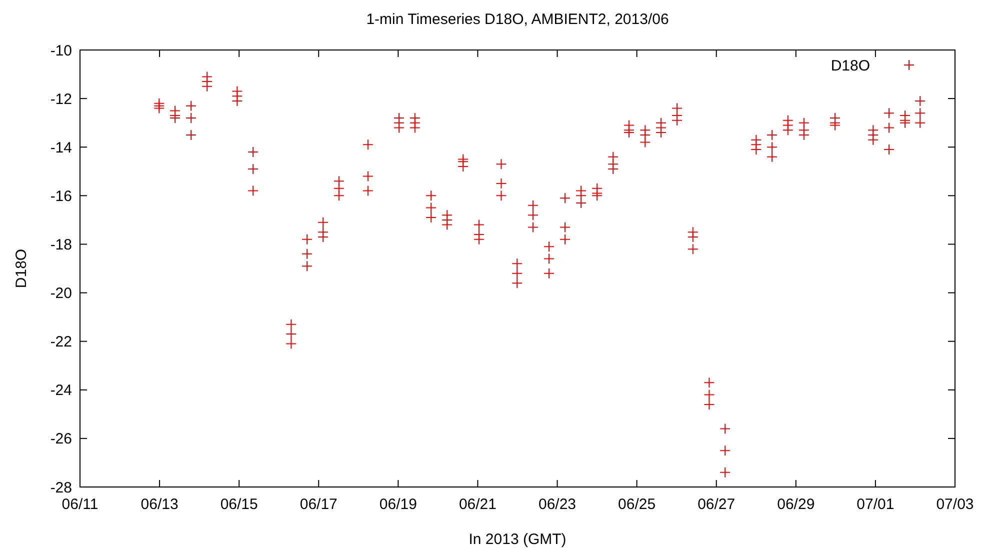  Describe the element at coordinates (61, 196) in the screenshot. I see `y-tick-label: -16` at that location.